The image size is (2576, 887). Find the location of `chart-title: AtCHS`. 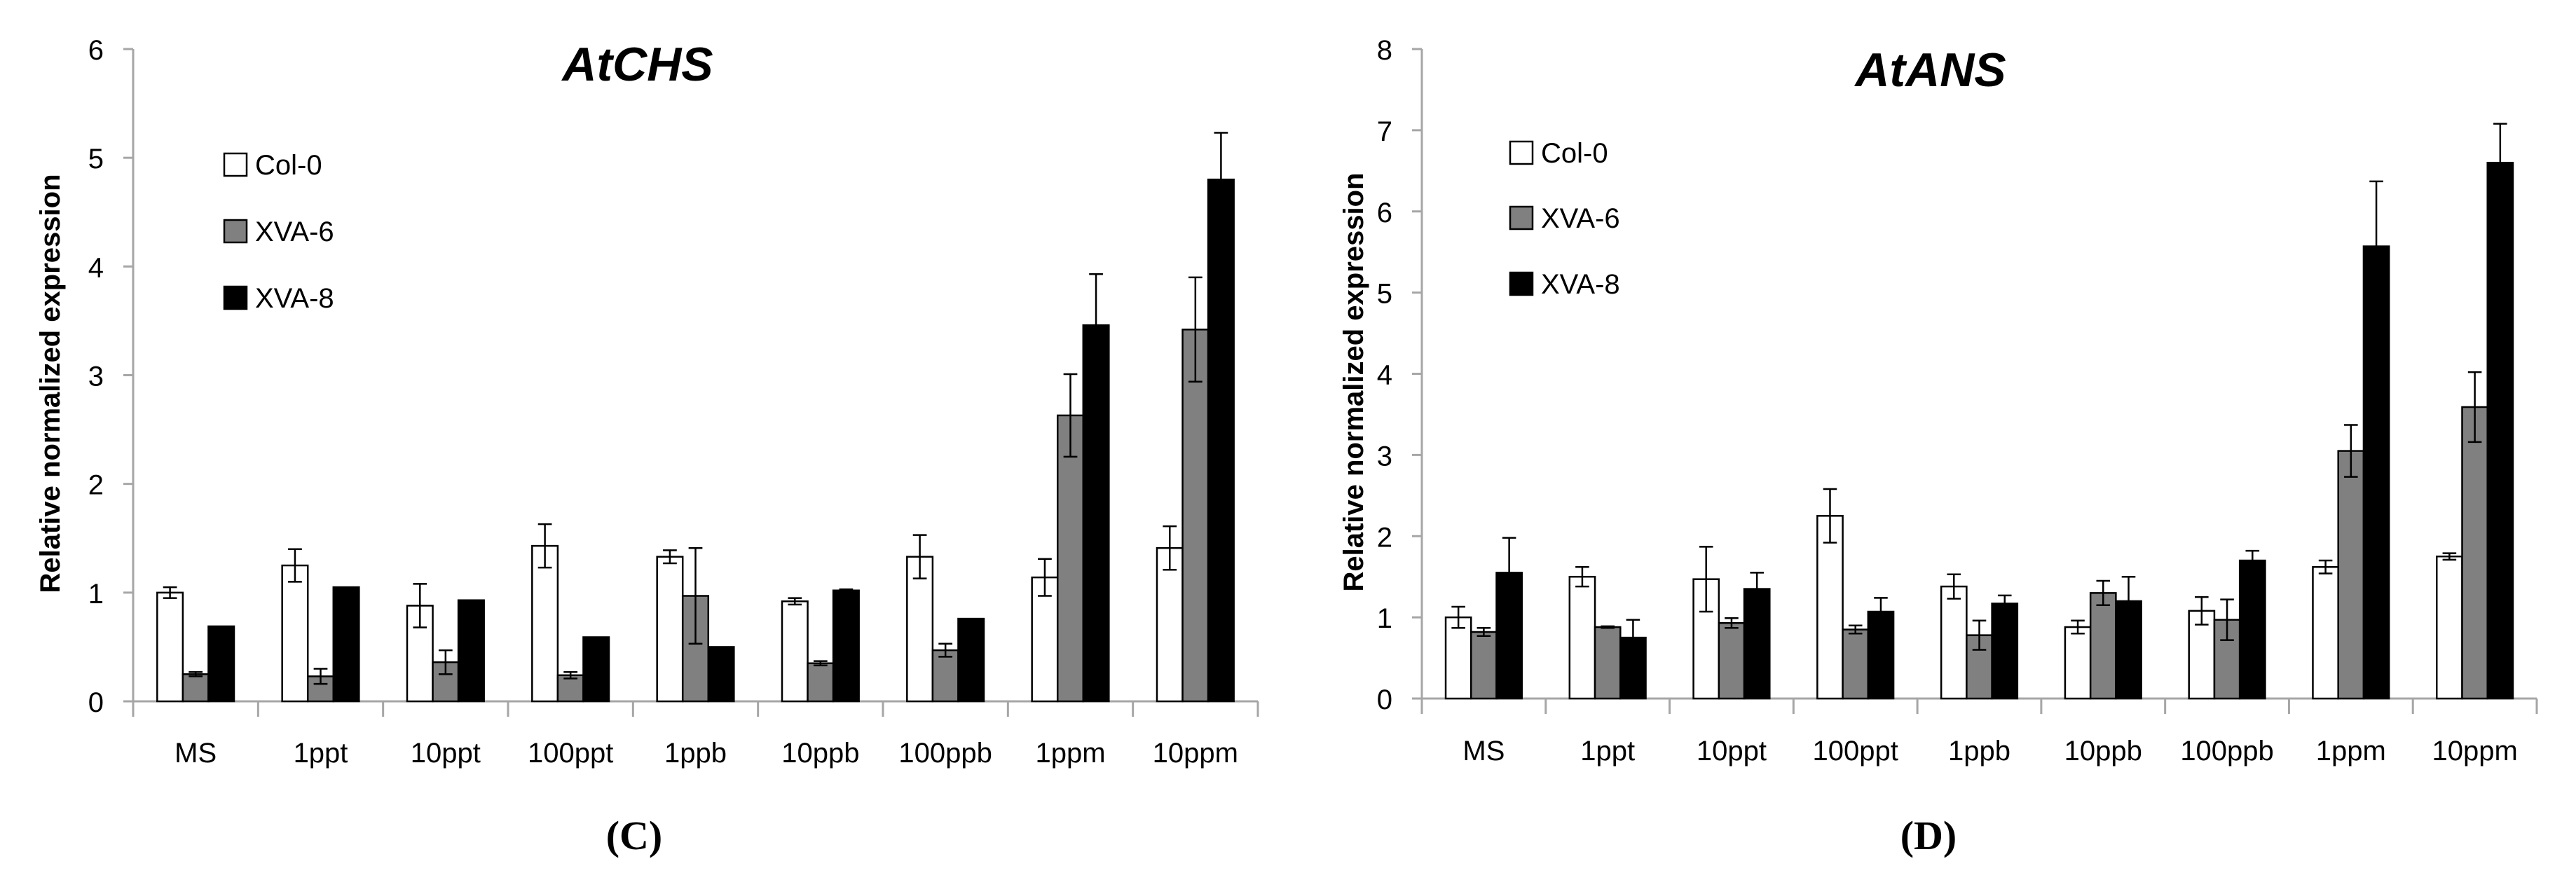

chart-title: AtCHS is located at coordinates (637, 64).